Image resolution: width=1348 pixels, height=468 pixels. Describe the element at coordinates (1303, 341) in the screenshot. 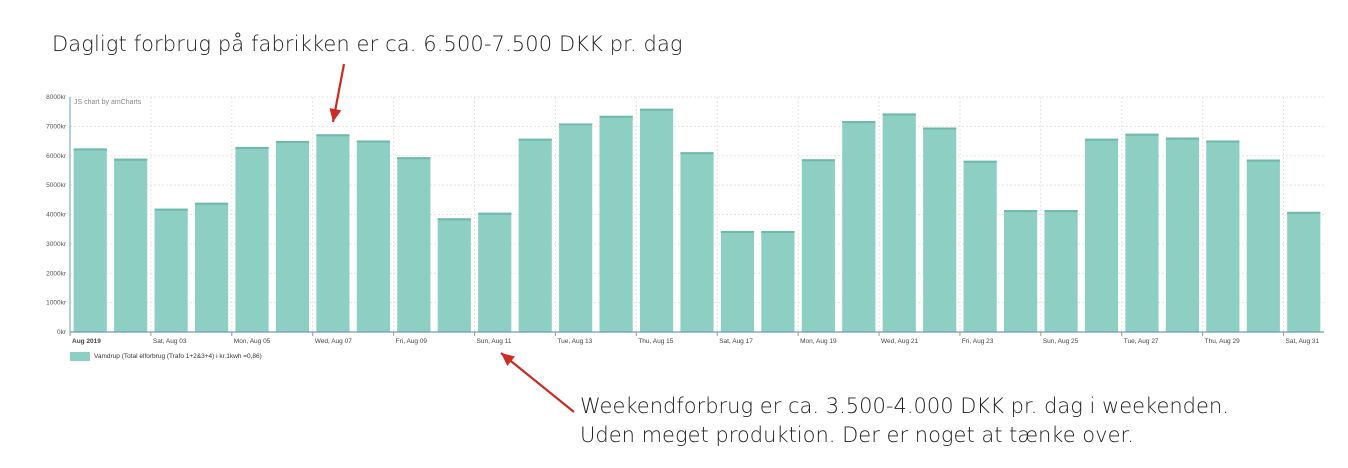

I see `x-tick-label: Sat, Aug 31` at that location.